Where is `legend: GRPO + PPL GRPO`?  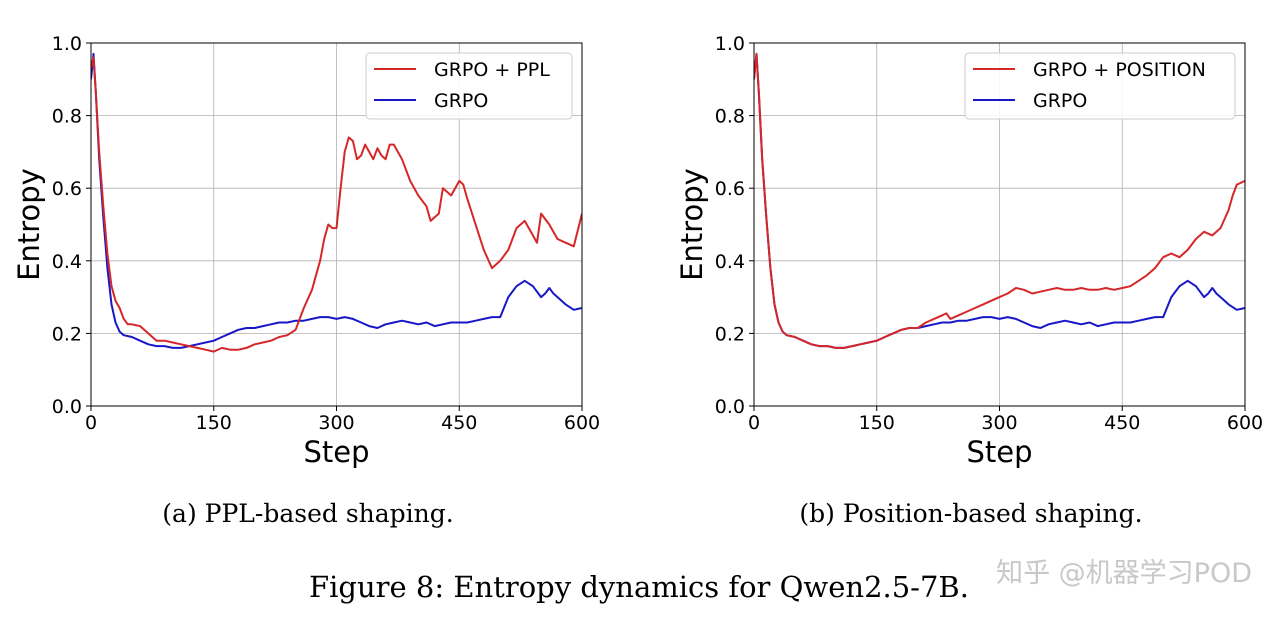
legend: GRPO + PPL GRPO is located at coordinates (469, 86).